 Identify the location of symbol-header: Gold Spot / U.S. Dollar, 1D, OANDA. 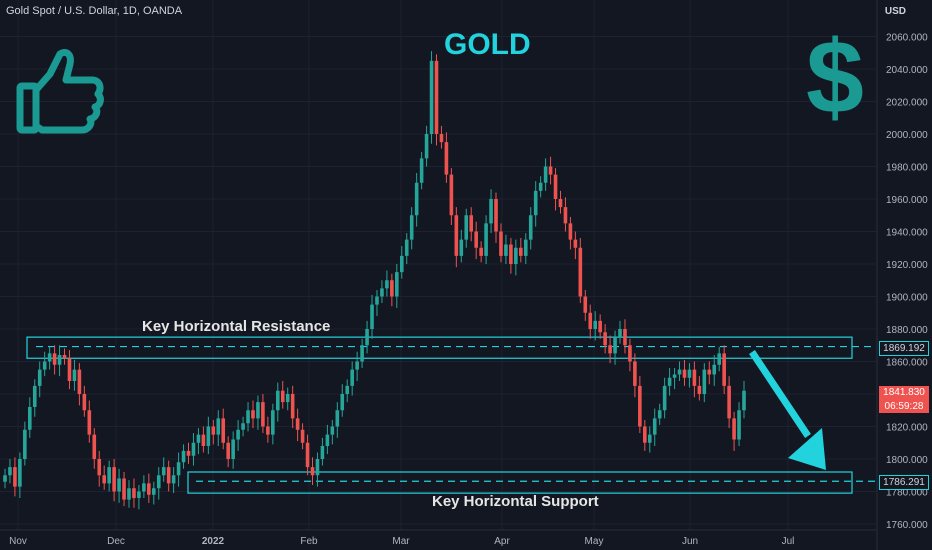
(94, 11).